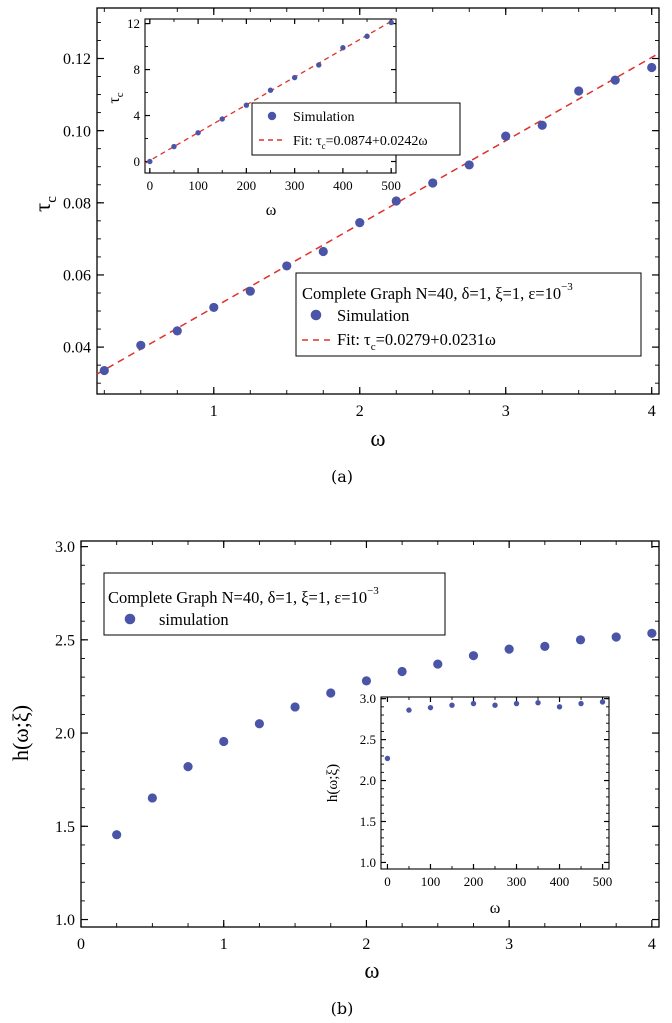  Describe the element at coordinates (474, 881) in the screenshot. I see `x-tick-label: 200` at that location.